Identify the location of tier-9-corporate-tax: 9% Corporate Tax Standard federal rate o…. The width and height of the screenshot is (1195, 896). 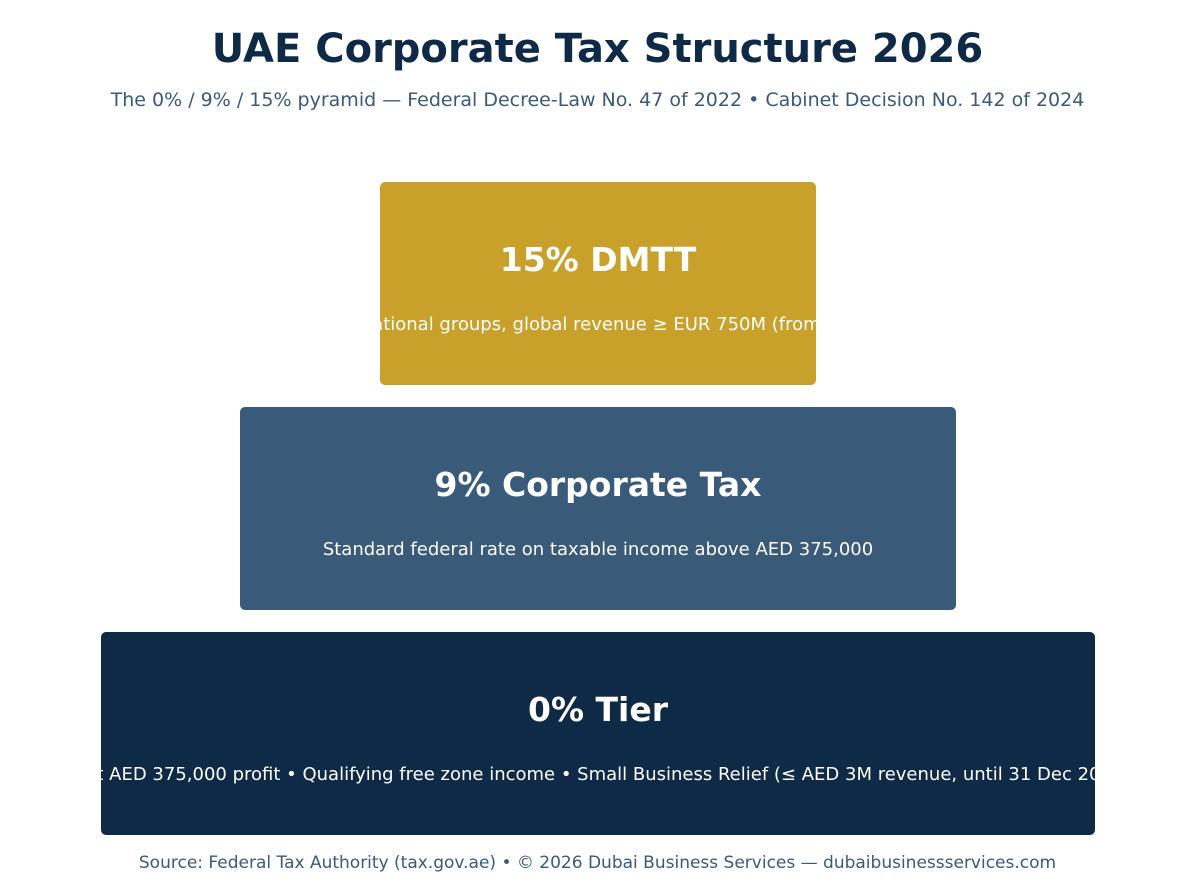
(598, 508).